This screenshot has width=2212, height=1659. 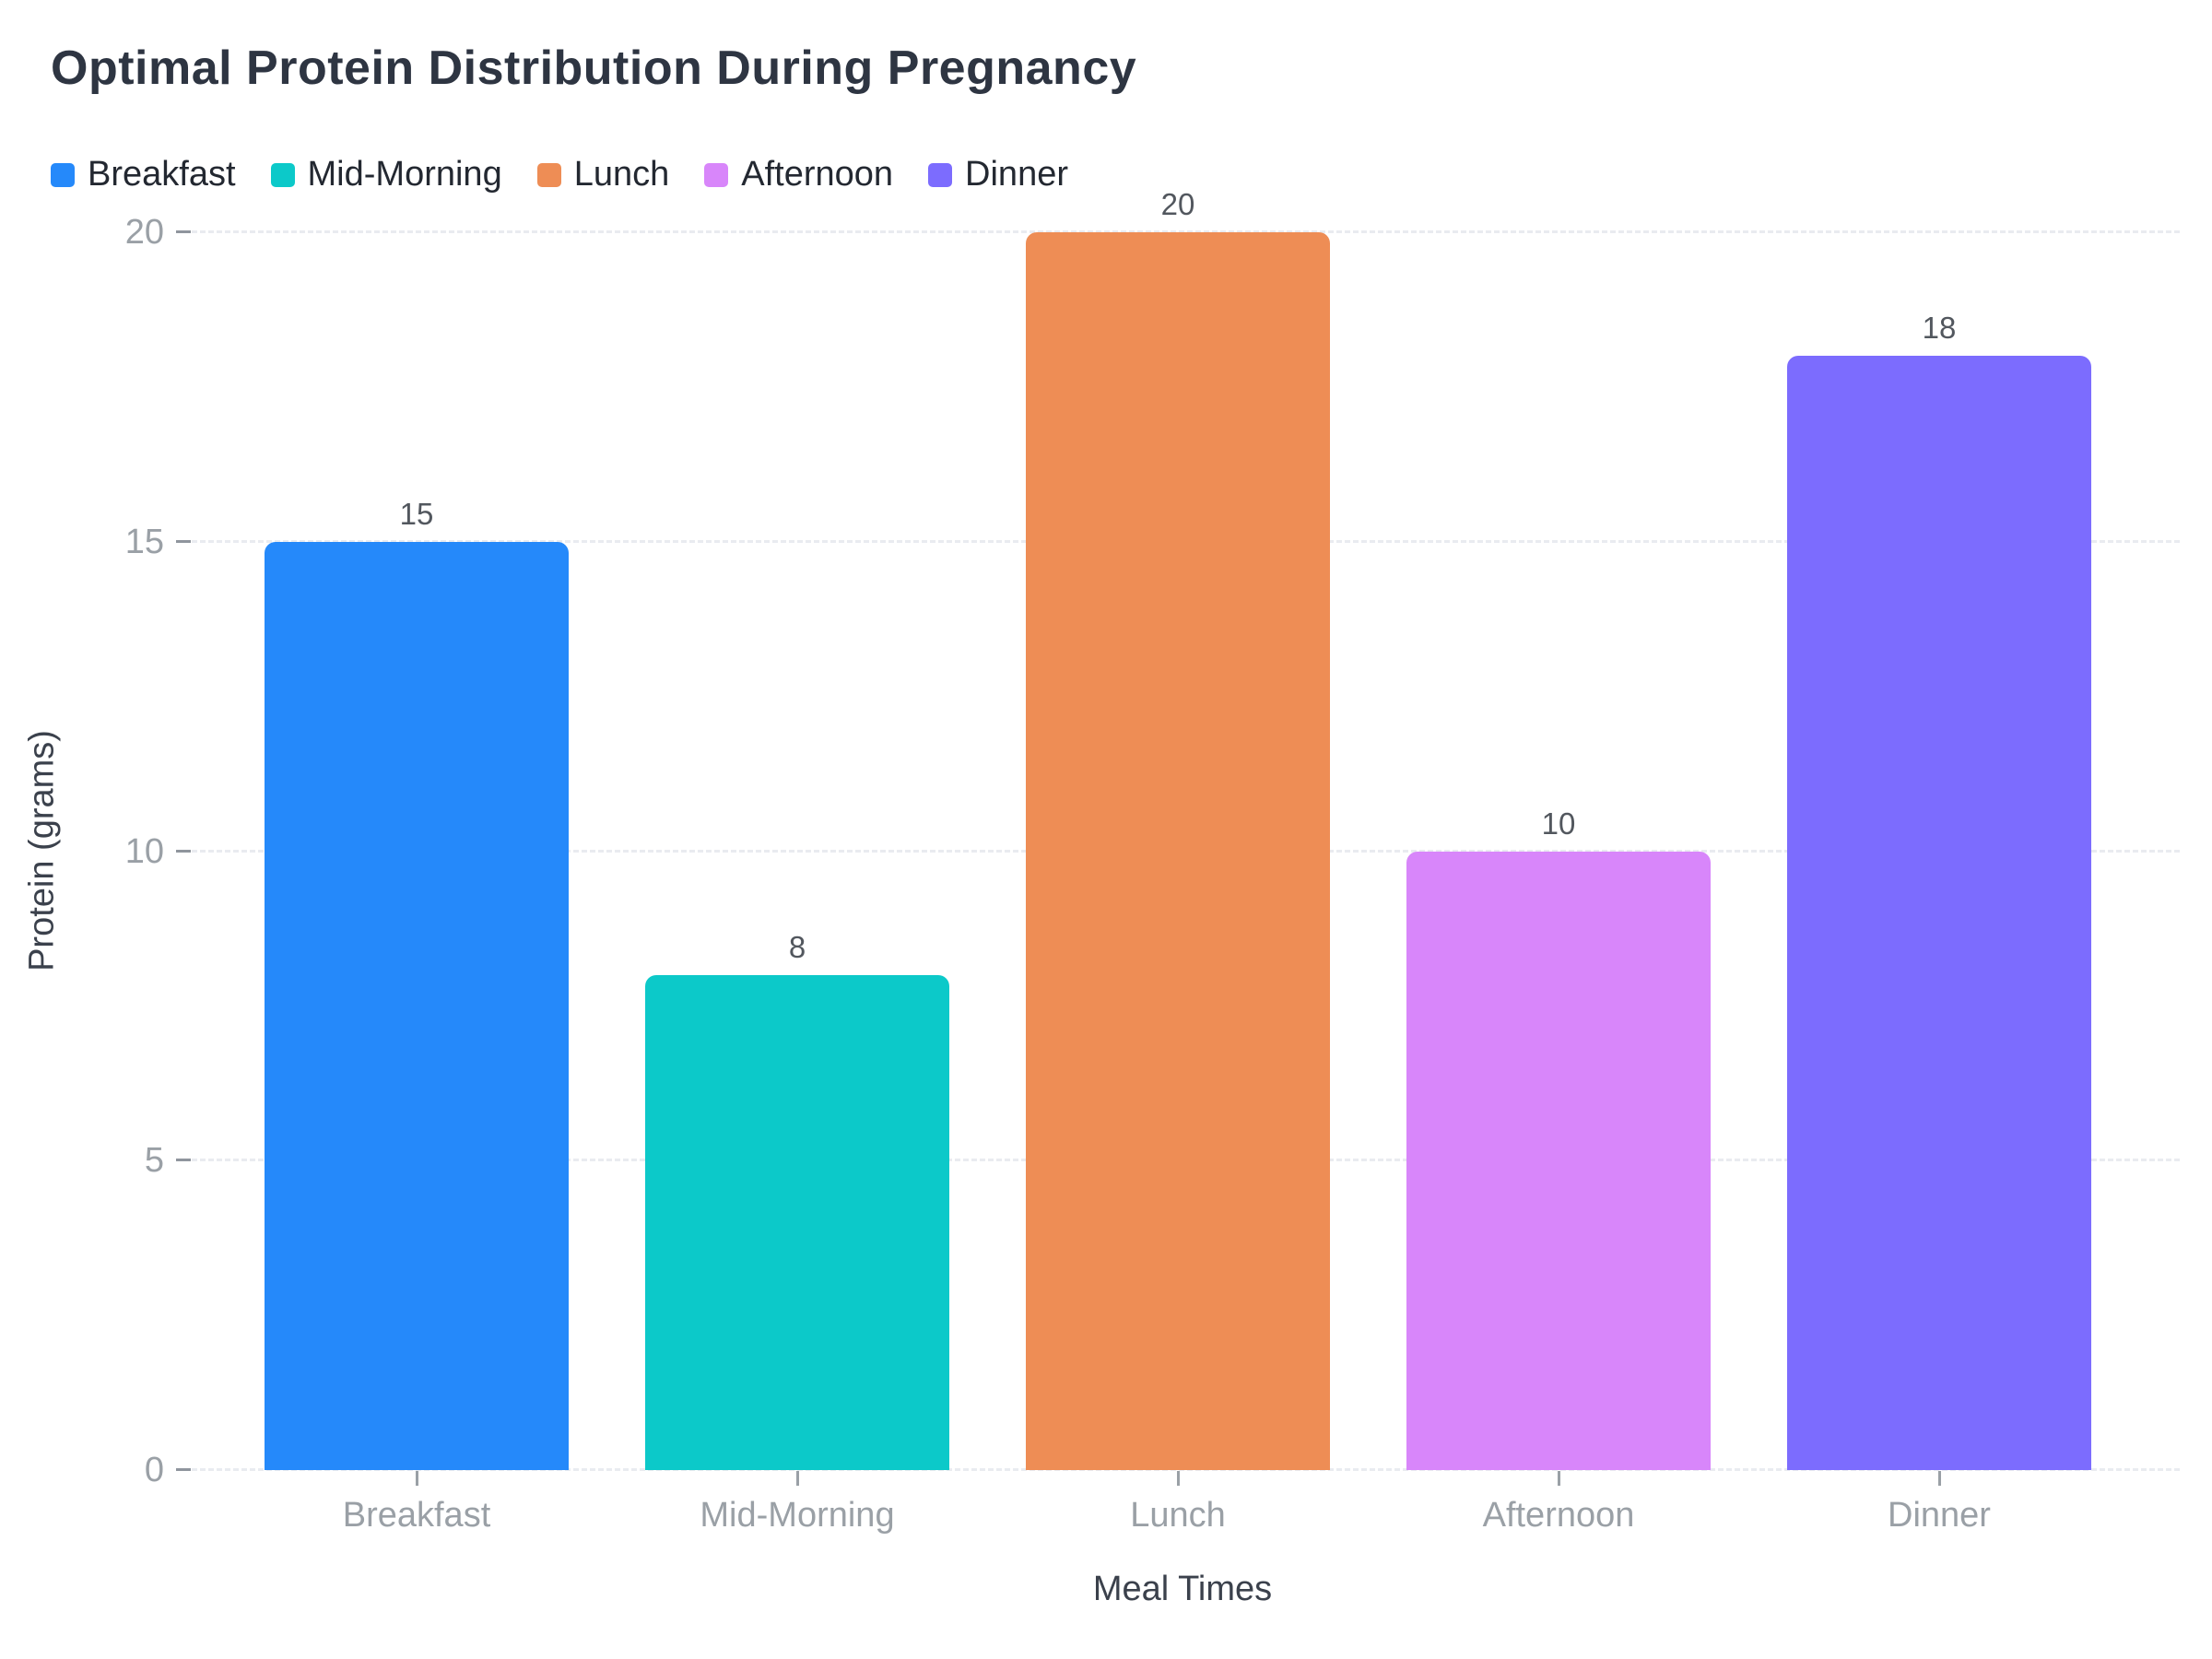 I want to click on x-tick-label: Breakfast, so click(x=416, y=1515).